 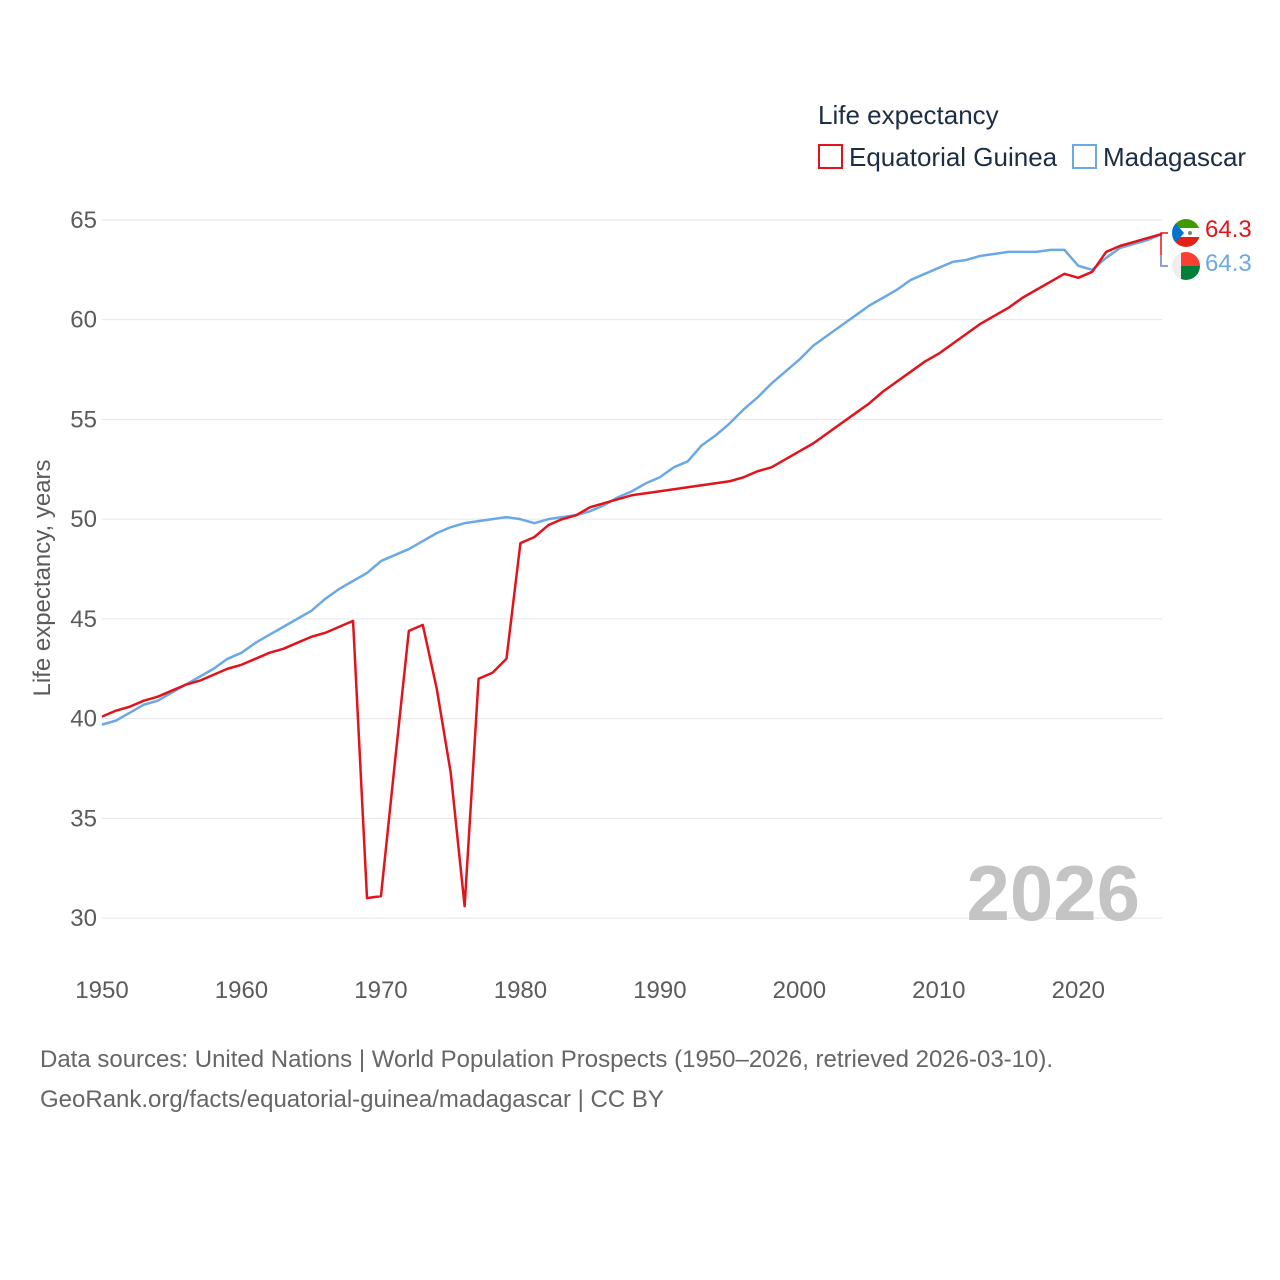 What do you see at coordinates (1186, 233) in the screenshot?
I see `equatorial-guinea-flag-icon` at bounding box center [1186, 233].